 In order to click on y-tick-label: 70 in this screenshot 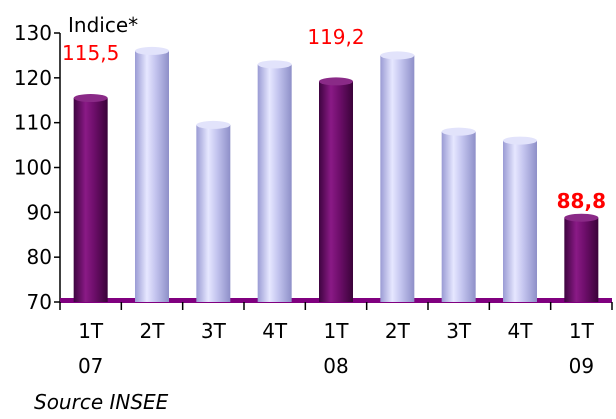, I will do `click(39, 302)`.